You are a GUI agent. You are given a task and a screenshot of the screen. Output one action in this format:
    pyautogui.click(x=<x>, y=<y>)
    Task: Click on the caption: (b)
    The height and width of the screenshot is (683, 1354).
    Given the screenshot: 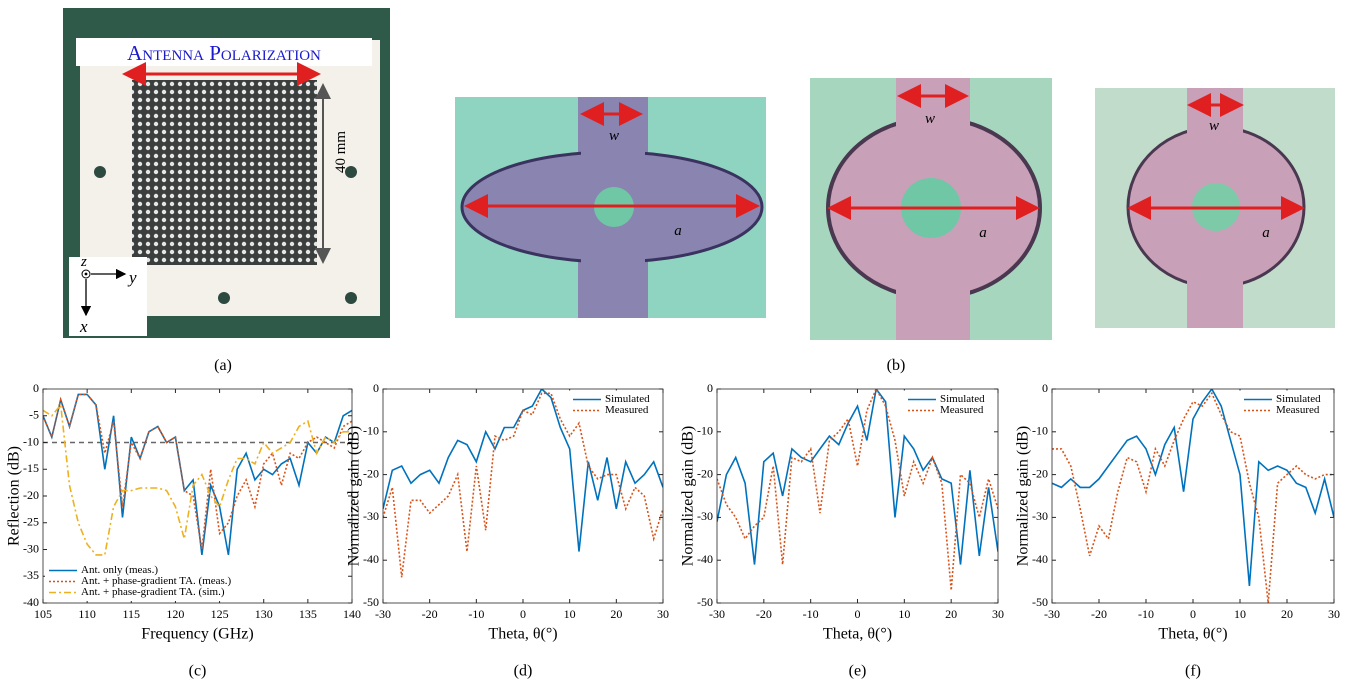 What is the action you would take?
    pyautogui.click(x=896, y=365)
    